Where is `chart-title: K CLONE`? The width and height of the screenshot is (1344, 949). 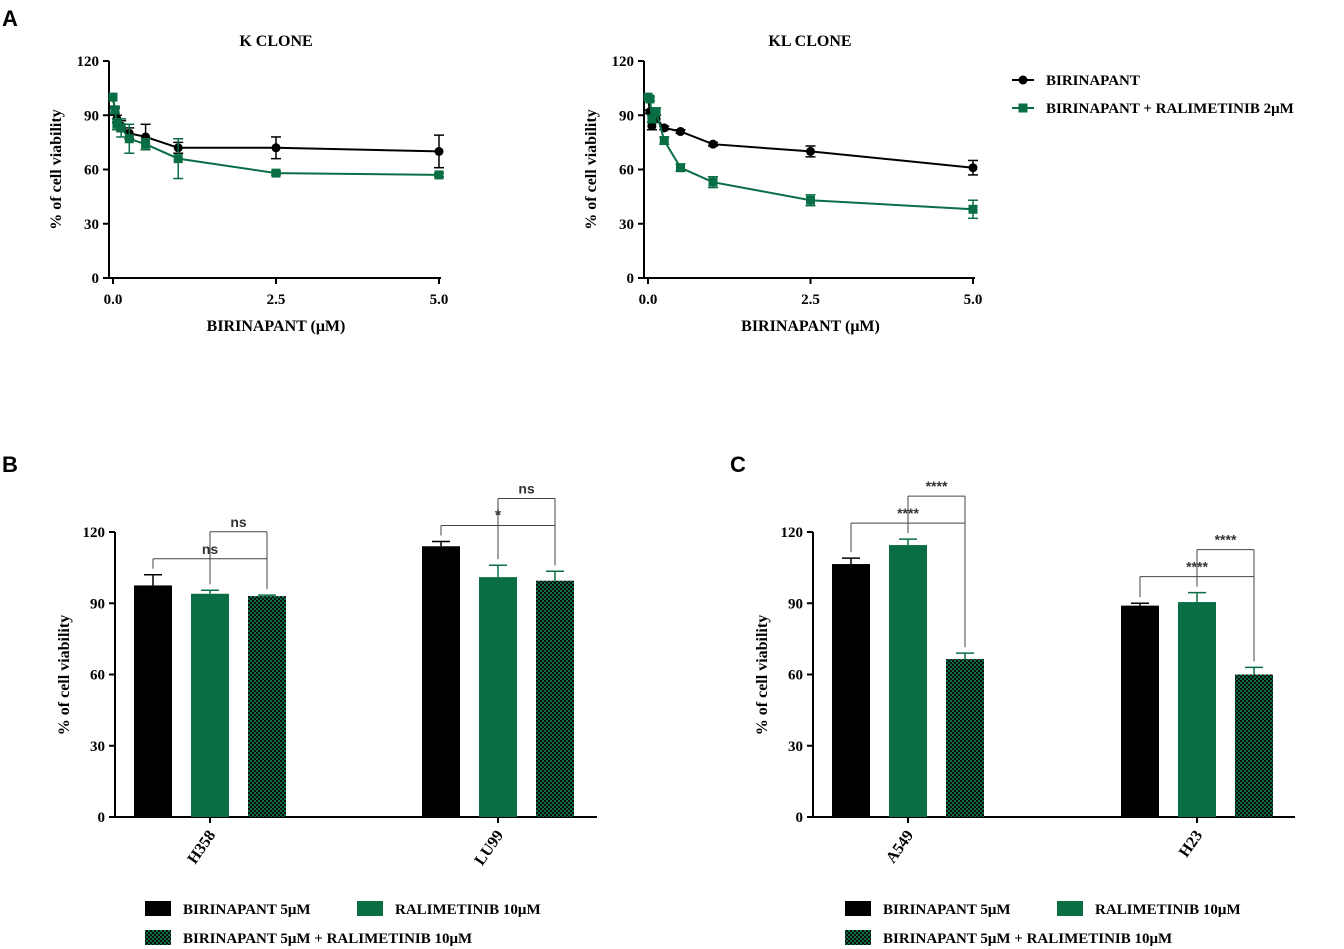
chart-title: K CLONE is located at coordinates (275, 41).